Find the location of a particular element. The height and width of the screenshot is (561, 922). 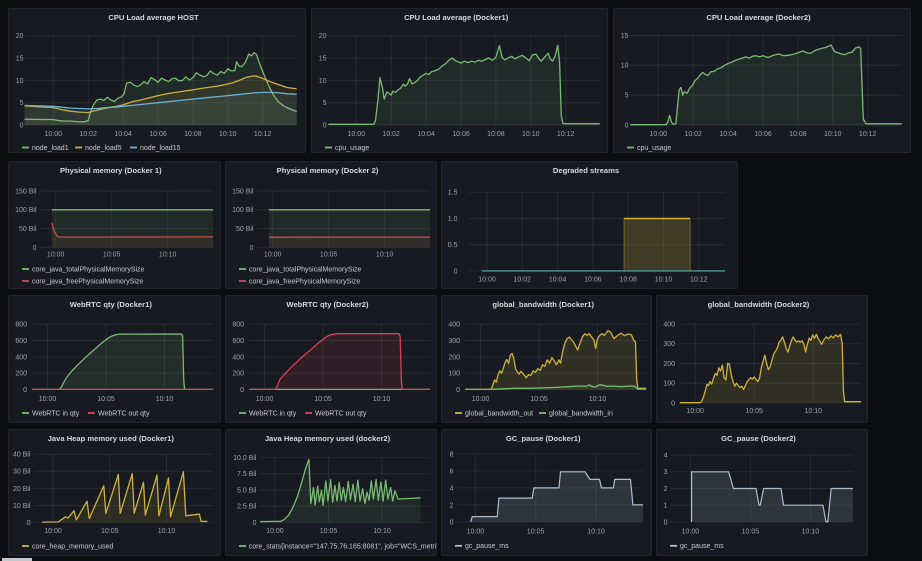

svg-text: GC_pause (Docker1) is located at coordinates (542, 438).